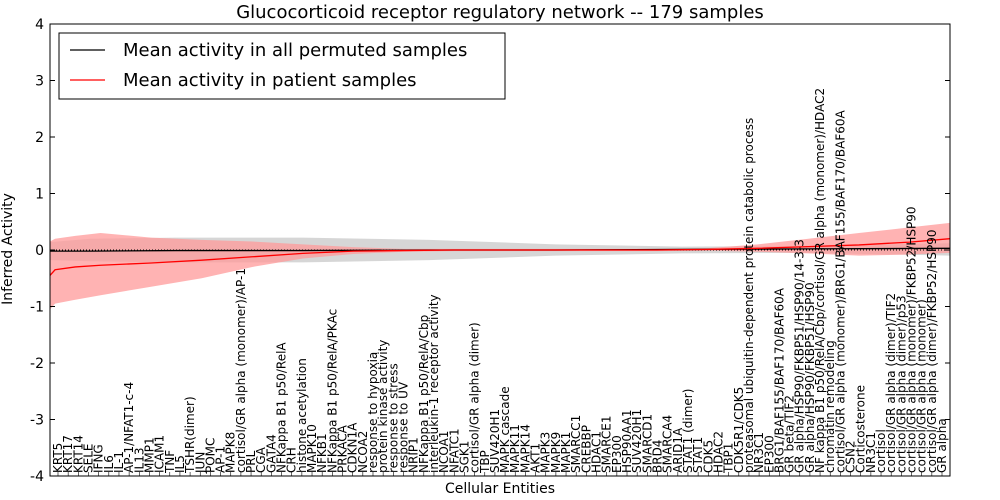 This screenshot has width=1000, height=500. I want to click on entity-label: cortisol/GR alpha (monomer), so click(922, 386).